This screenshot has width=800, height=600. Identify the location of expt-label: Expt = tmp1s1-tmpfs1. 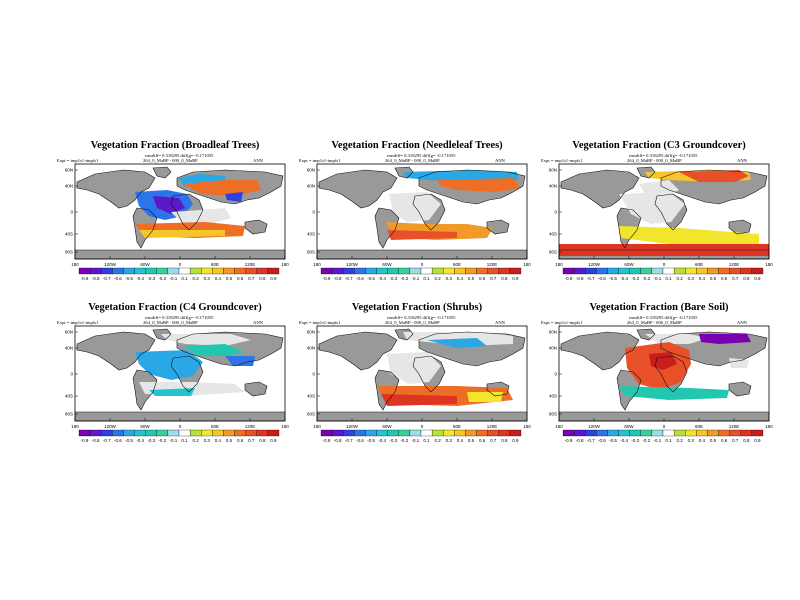
(320, 160).